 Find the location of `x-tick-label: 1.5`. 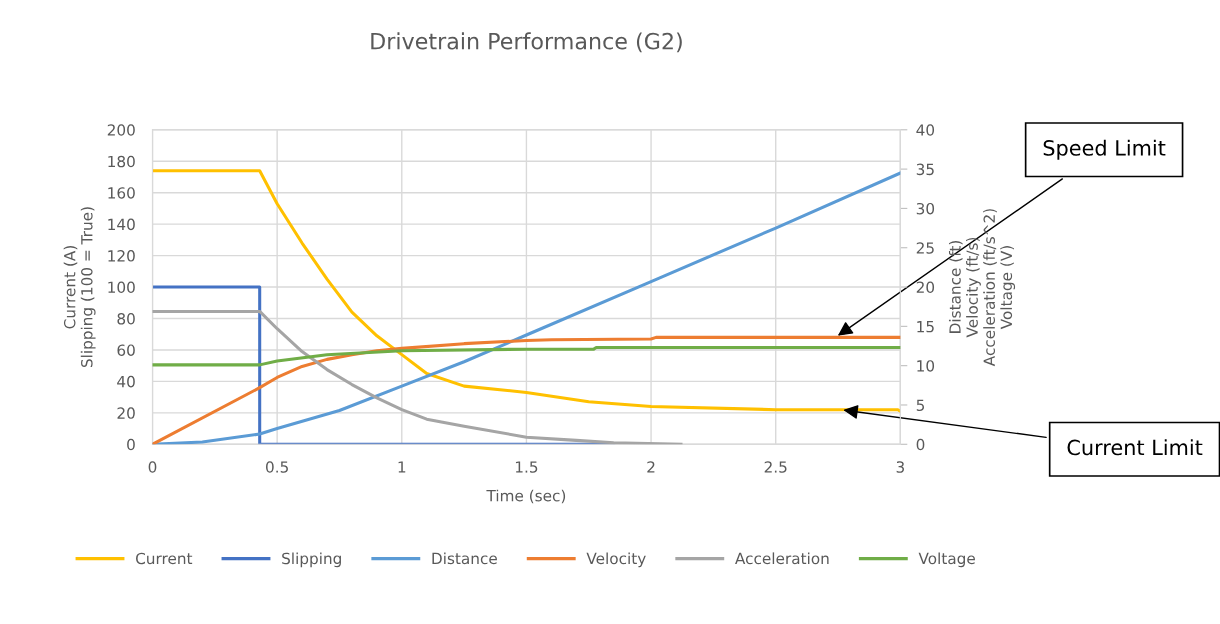

x-tick-label: 1.5 is located at coordinates (526, 467).